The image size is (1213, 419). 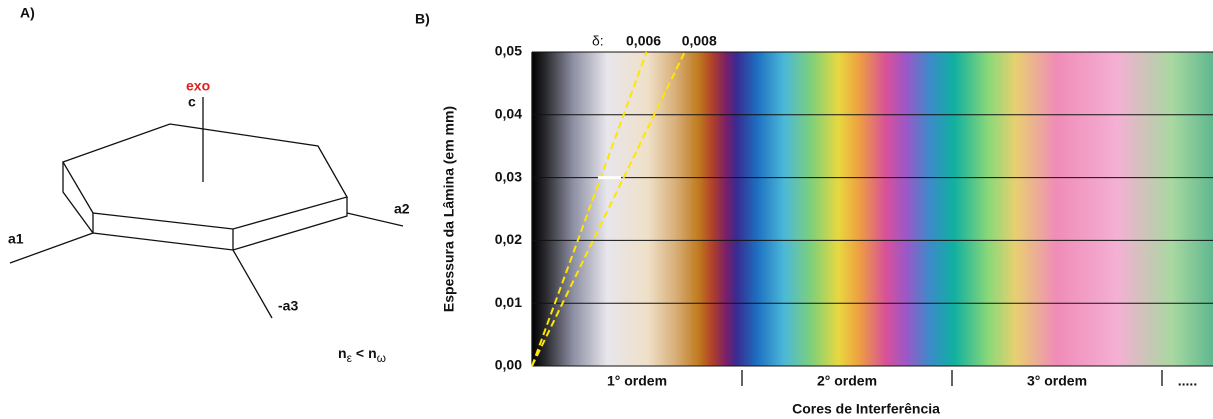 What do you see at coordinates (847, 381) in the screenshot?
I see `order-label: 2° ordem` at bounding box center [847, 381].